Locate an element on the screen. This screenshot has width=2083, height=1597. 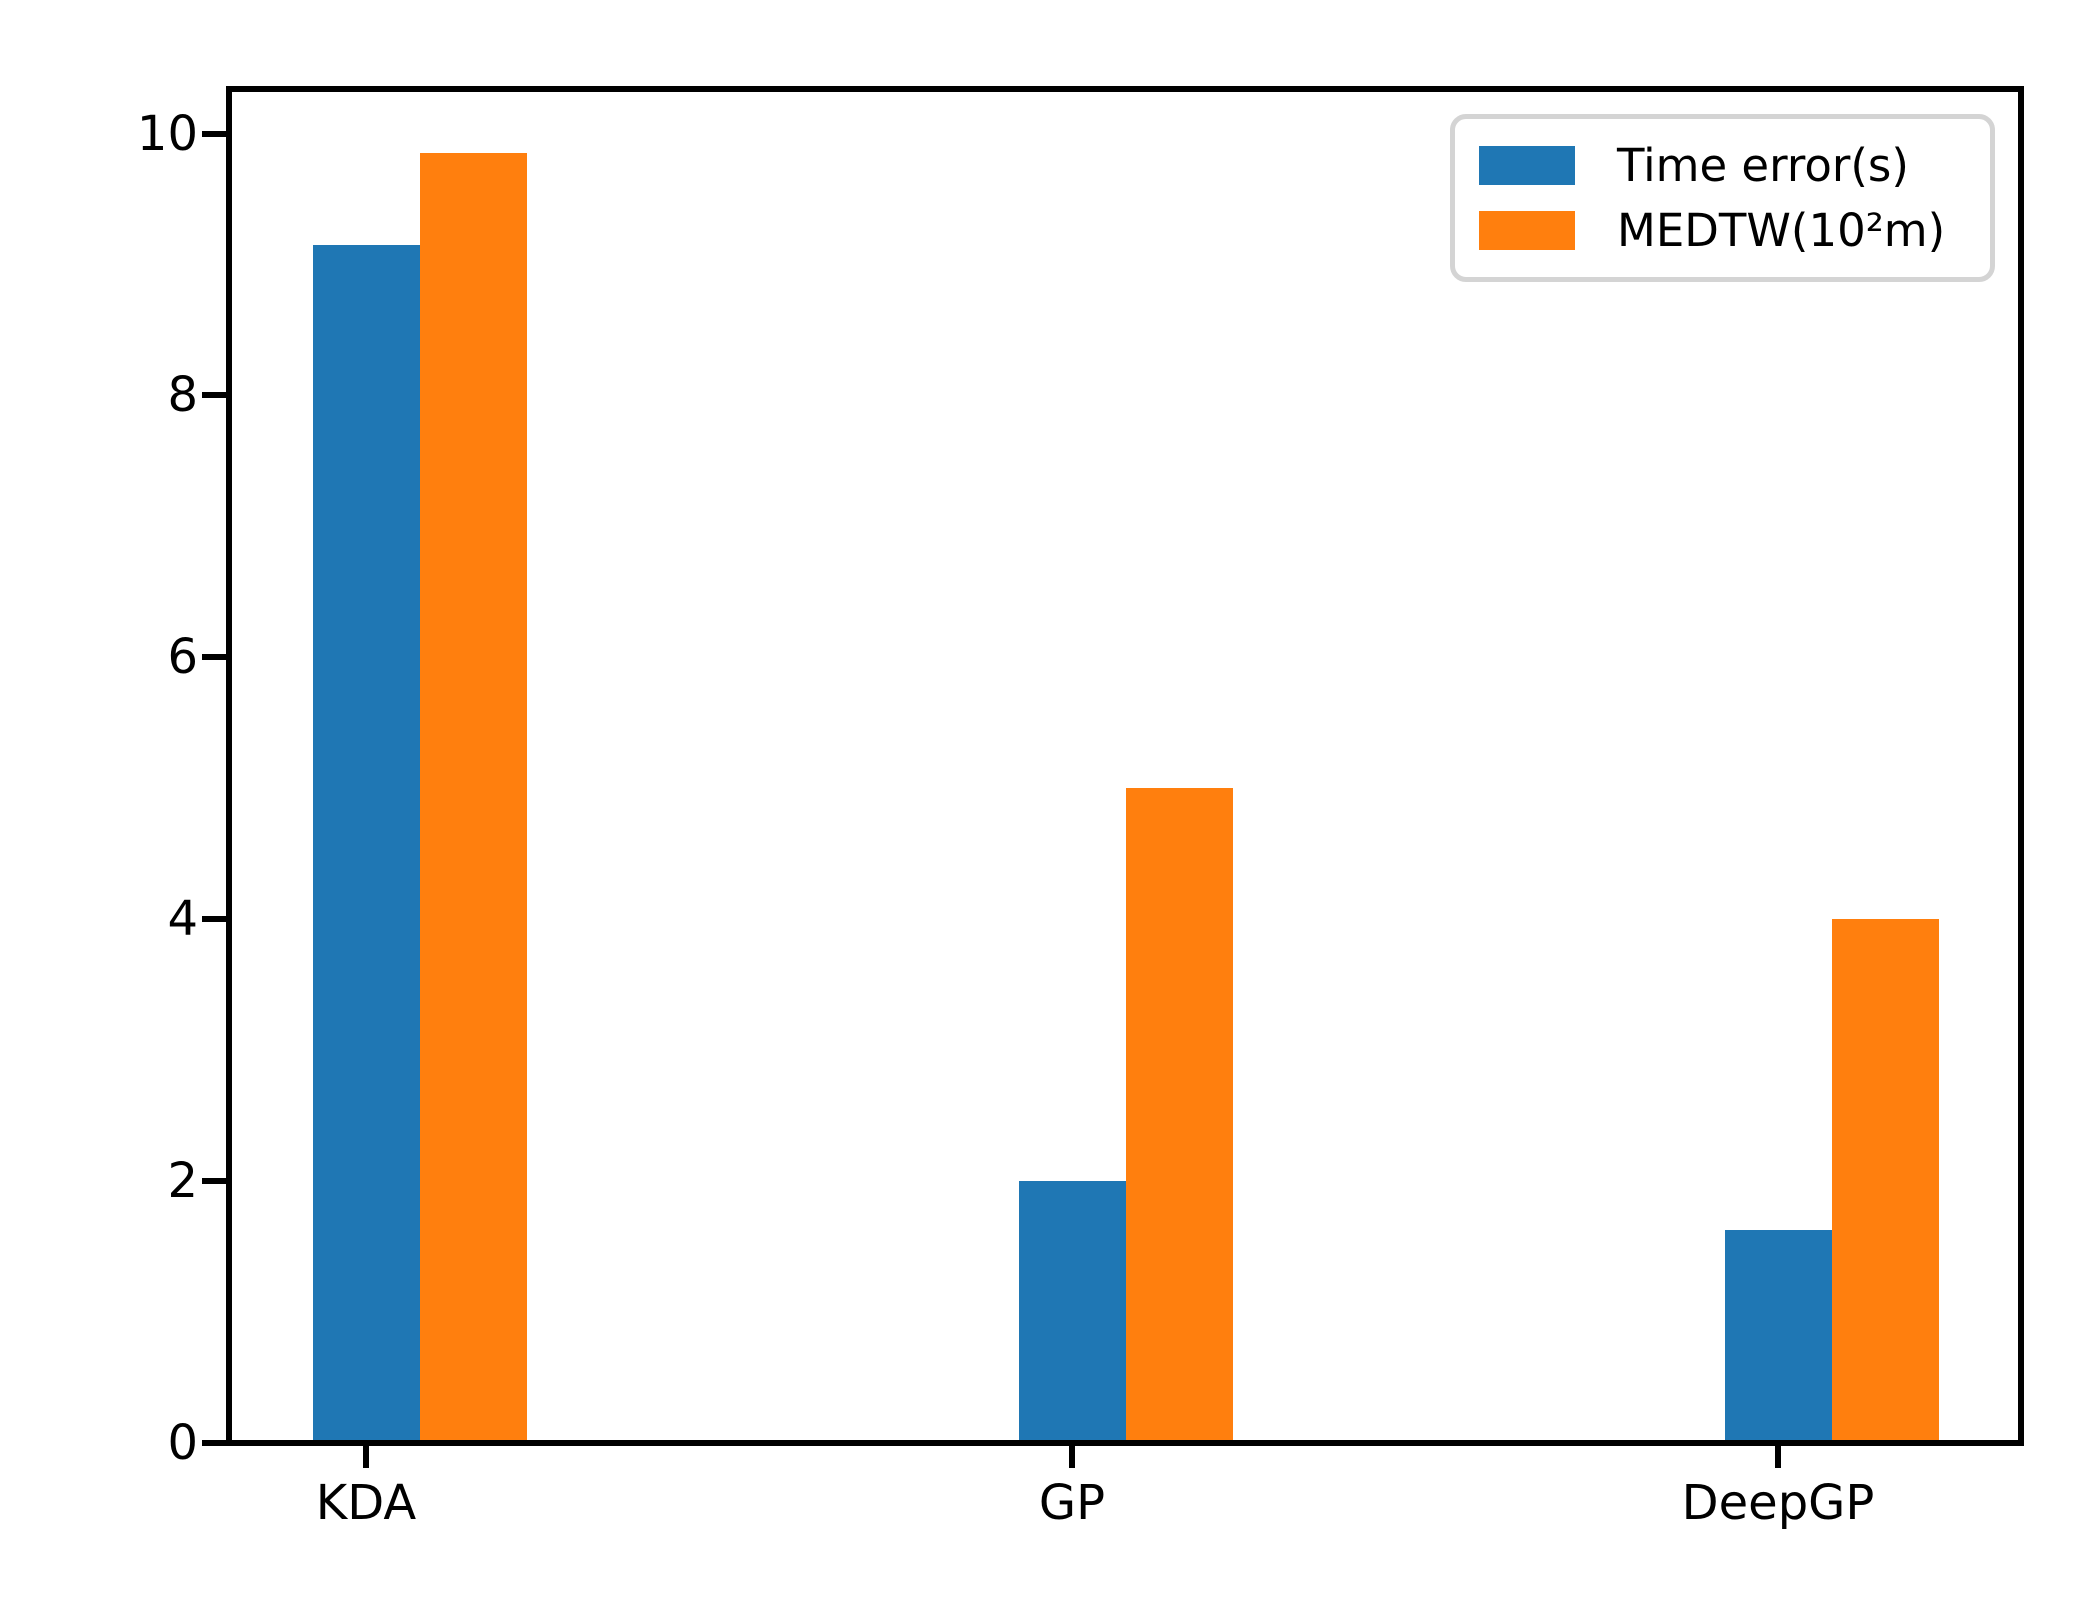
legend-item: Time error(s) is located at coordinates (1729, 165).